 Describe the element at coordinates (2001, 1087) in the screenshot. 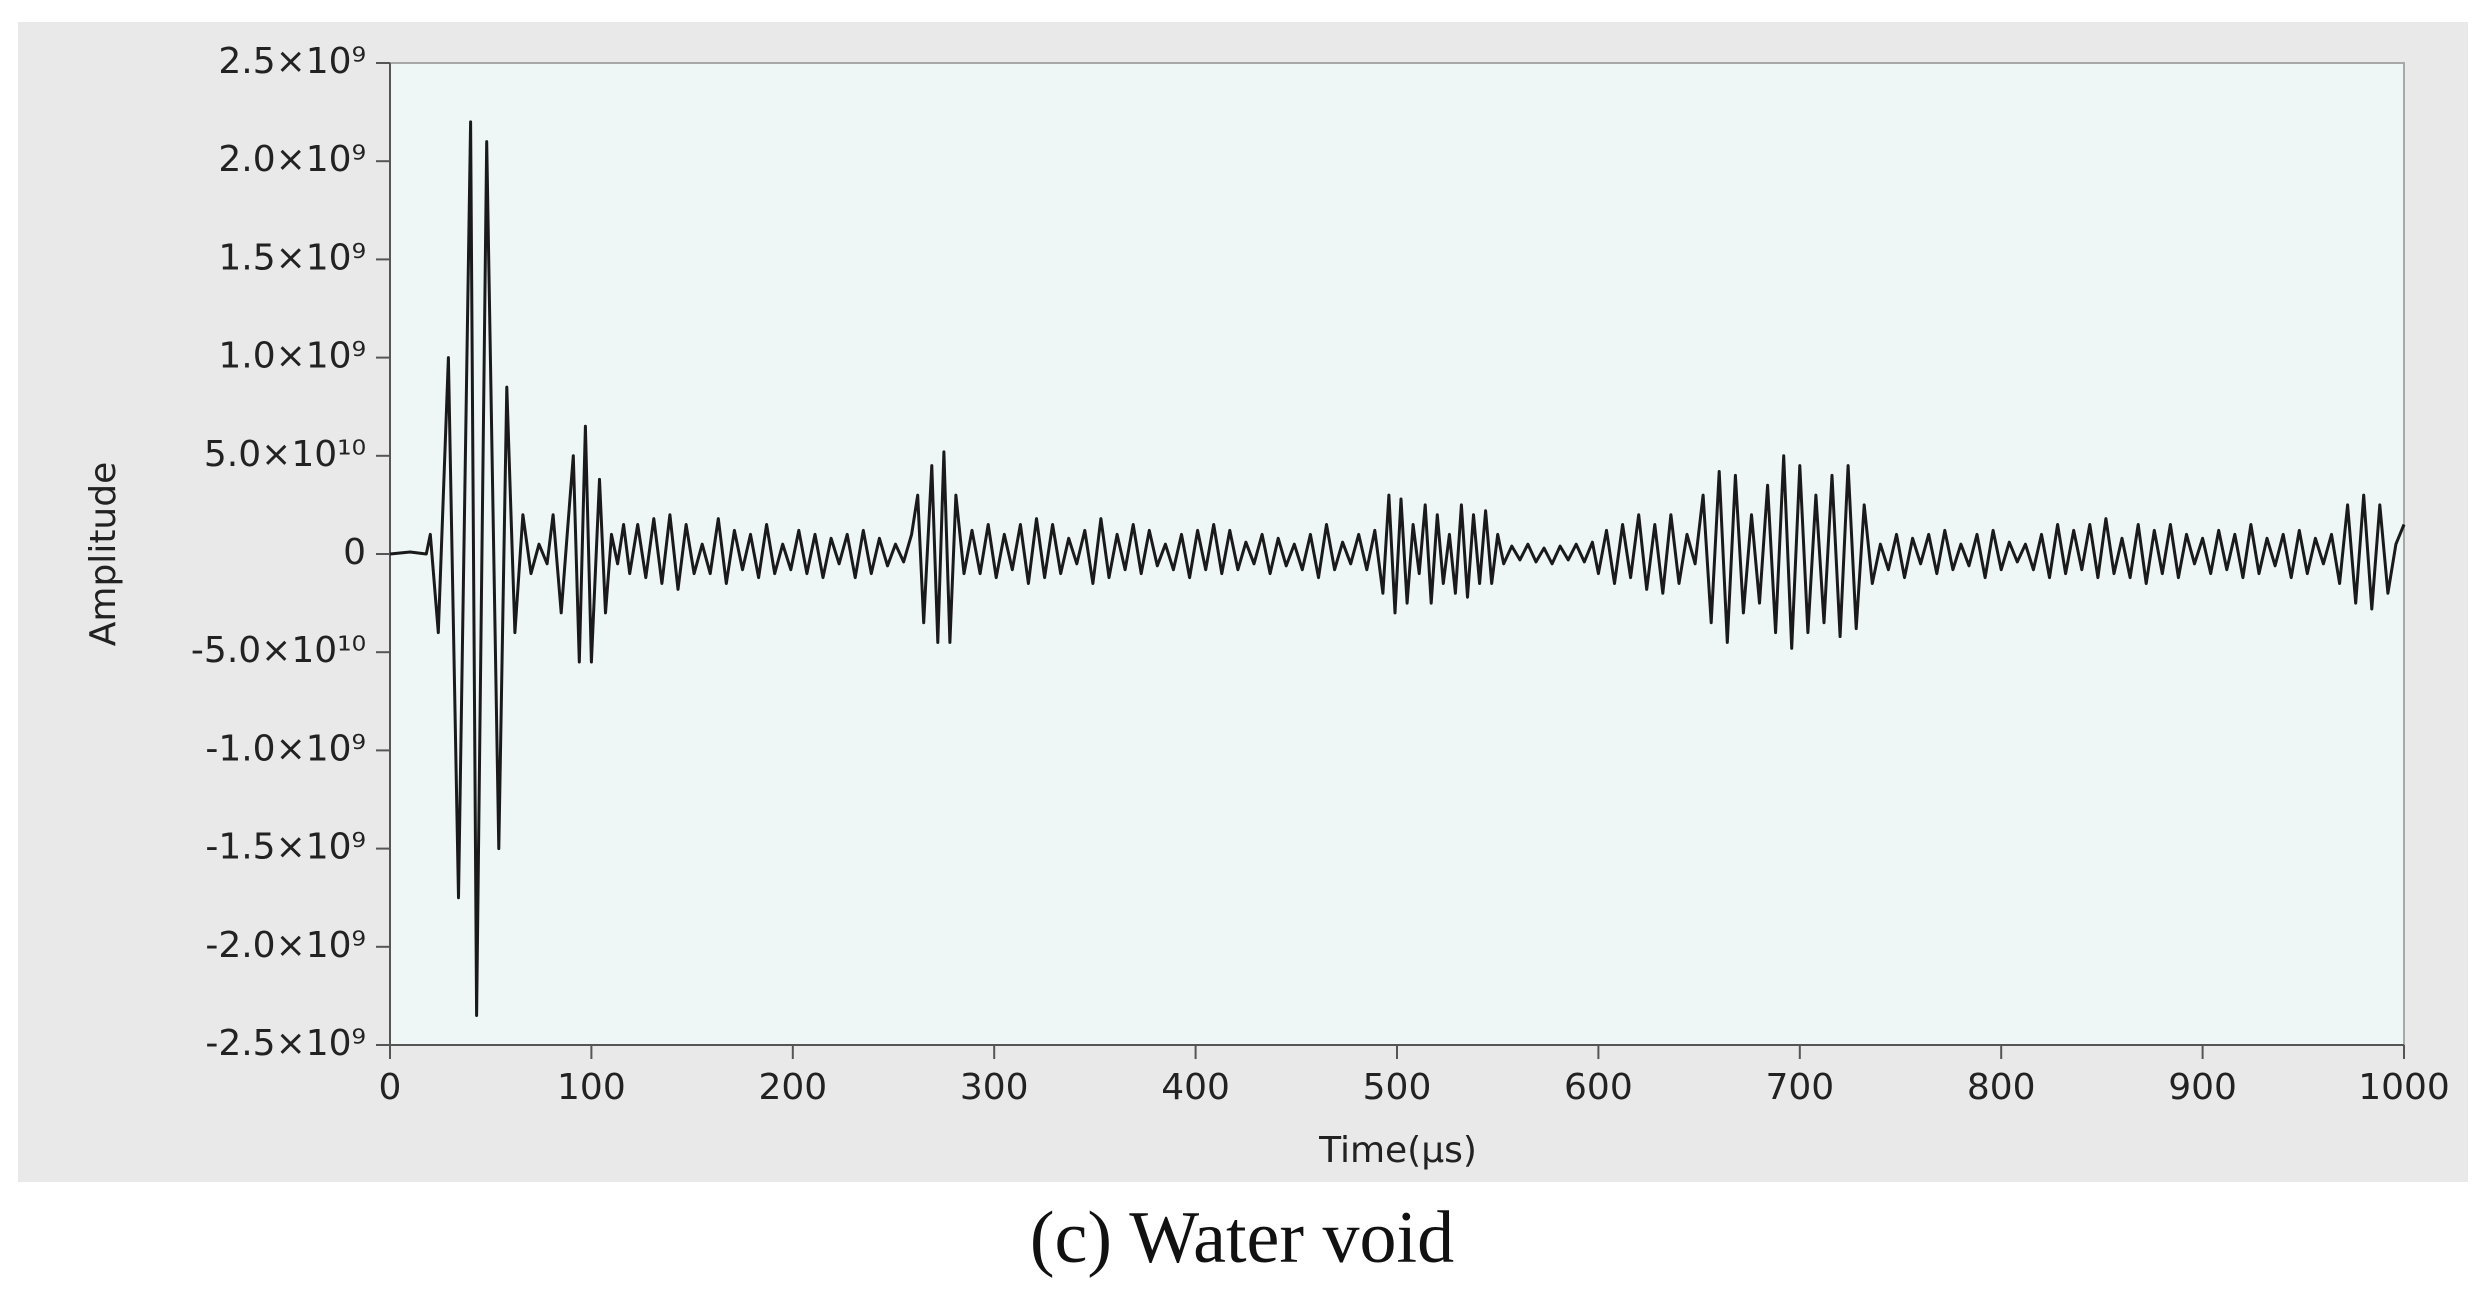

I see `x-tick-label: 800` at that location.